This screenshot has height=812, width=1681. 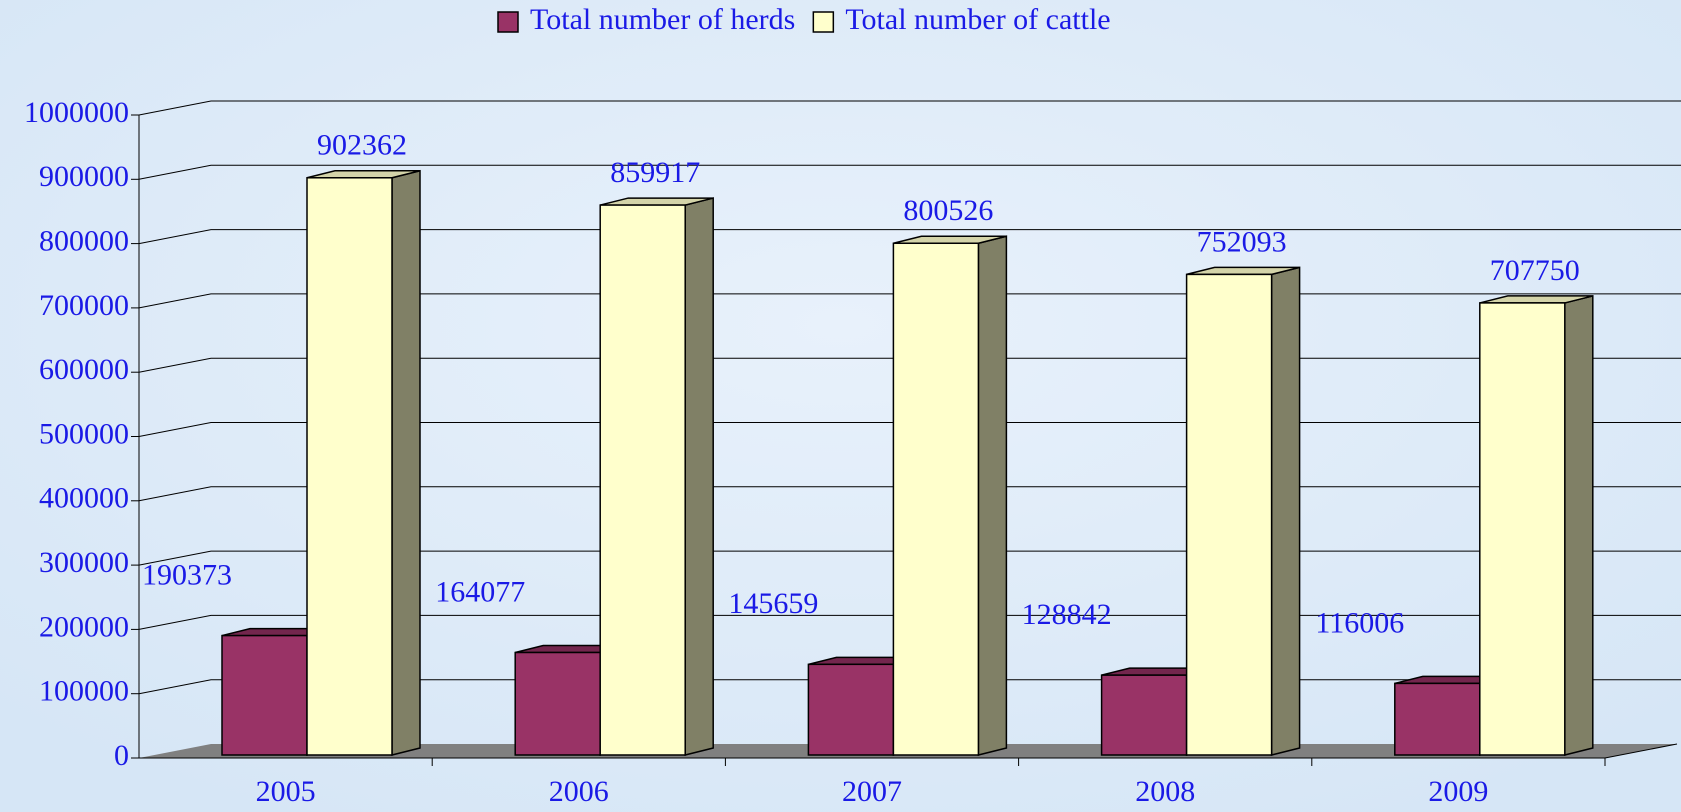 I want to click on y-tick-label: 200000, so click(x=84, y=626).